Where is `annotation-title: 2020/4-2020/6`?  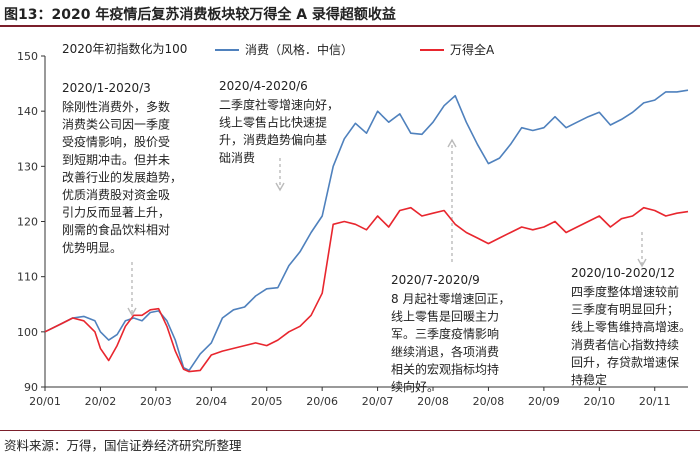 annotation-title: 2020/4-2020/6 is located at coordinates (263, 86).